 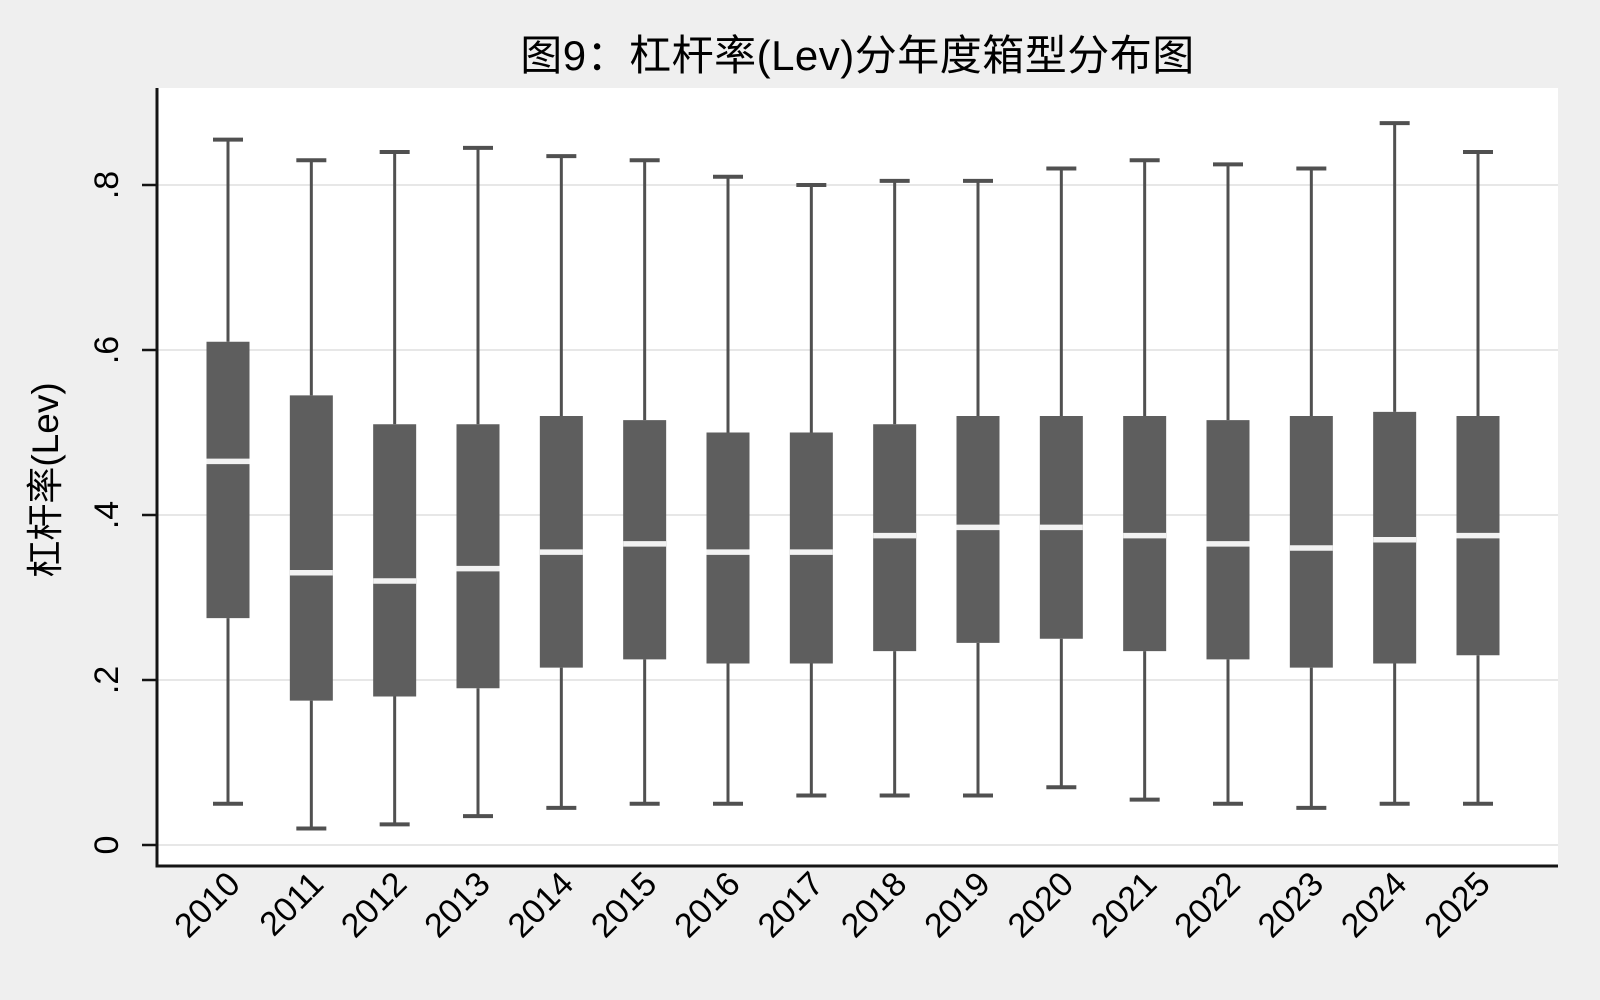 I want to click on box-2015, so click(x=645, y=540).